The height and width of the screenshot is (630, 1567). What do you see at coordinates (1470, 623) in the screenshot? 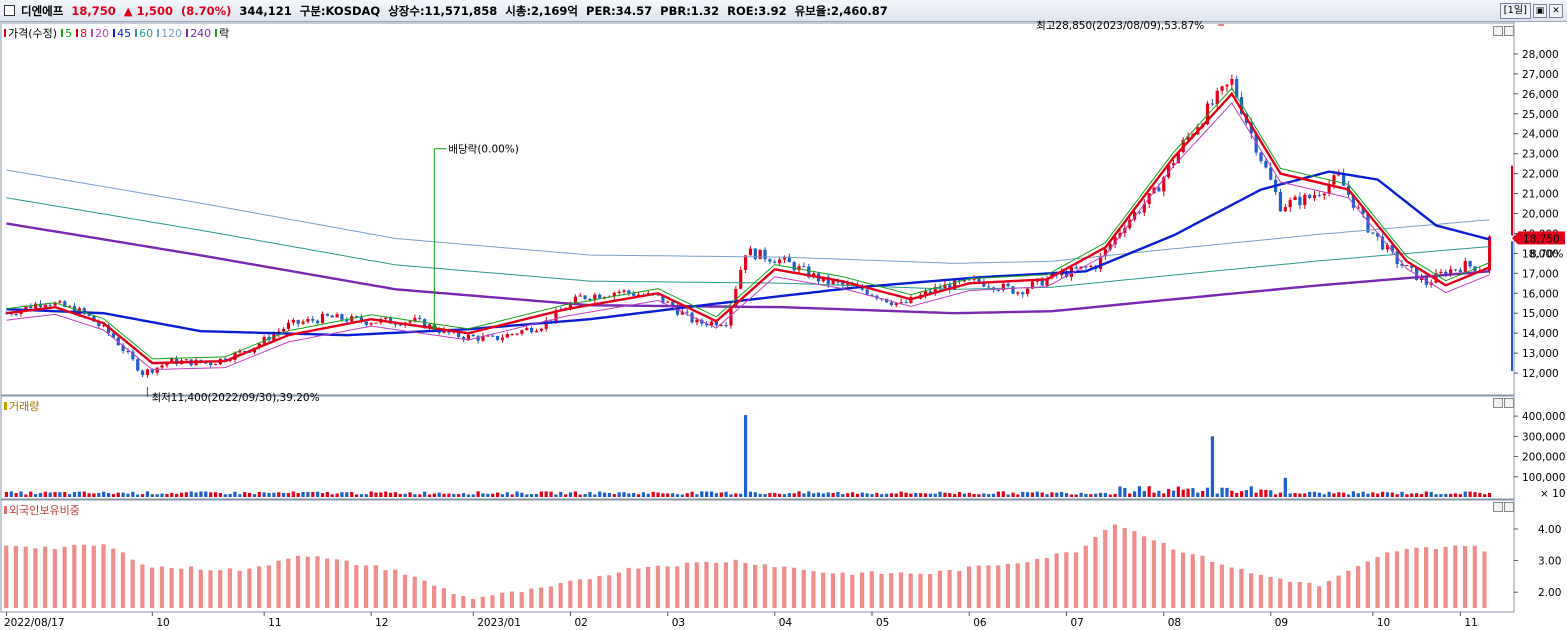
I see `date-label: 11` at bounding box center [1470, 623].